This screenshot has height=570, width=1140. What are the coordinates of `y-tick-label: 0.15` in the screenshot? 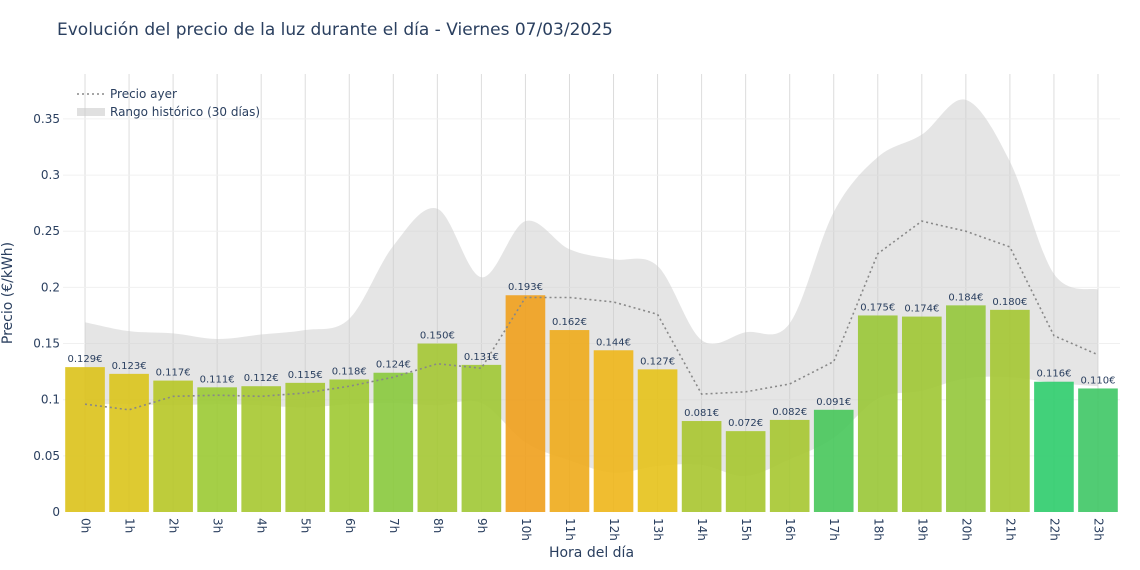 It's located at (46, 344).